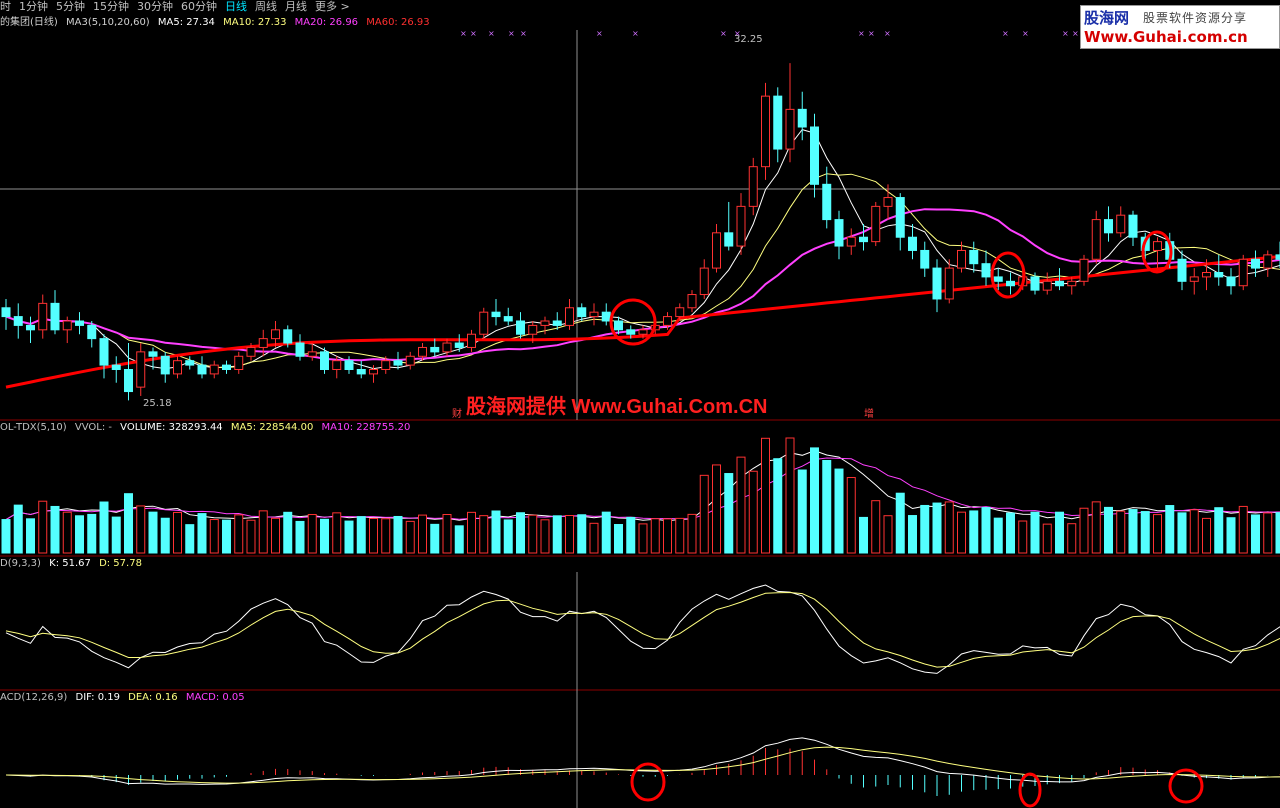 The height and width of the screenshot is (808, 1280). Describe the element at coordinates (642, 486) in the screenshot. I see `volume-ma5-line` at that location.